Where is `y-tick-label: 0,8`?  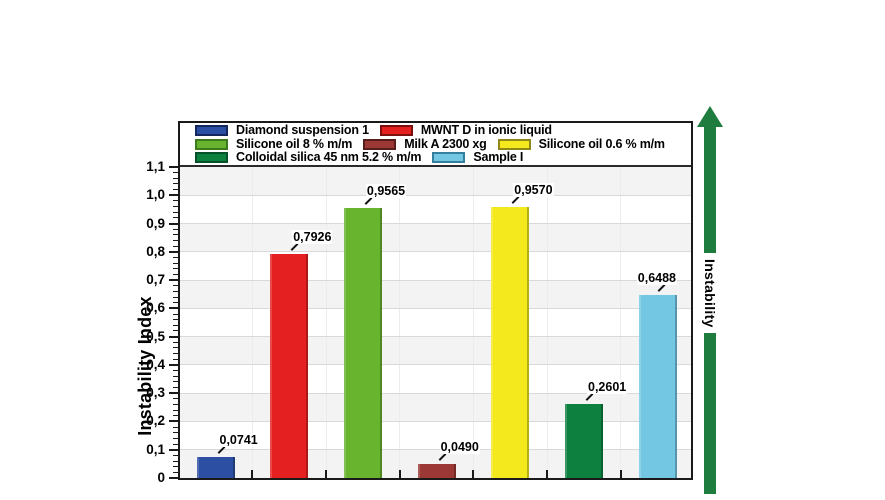
y-tick-label: 0,8 is located at coordinates (155, 251).